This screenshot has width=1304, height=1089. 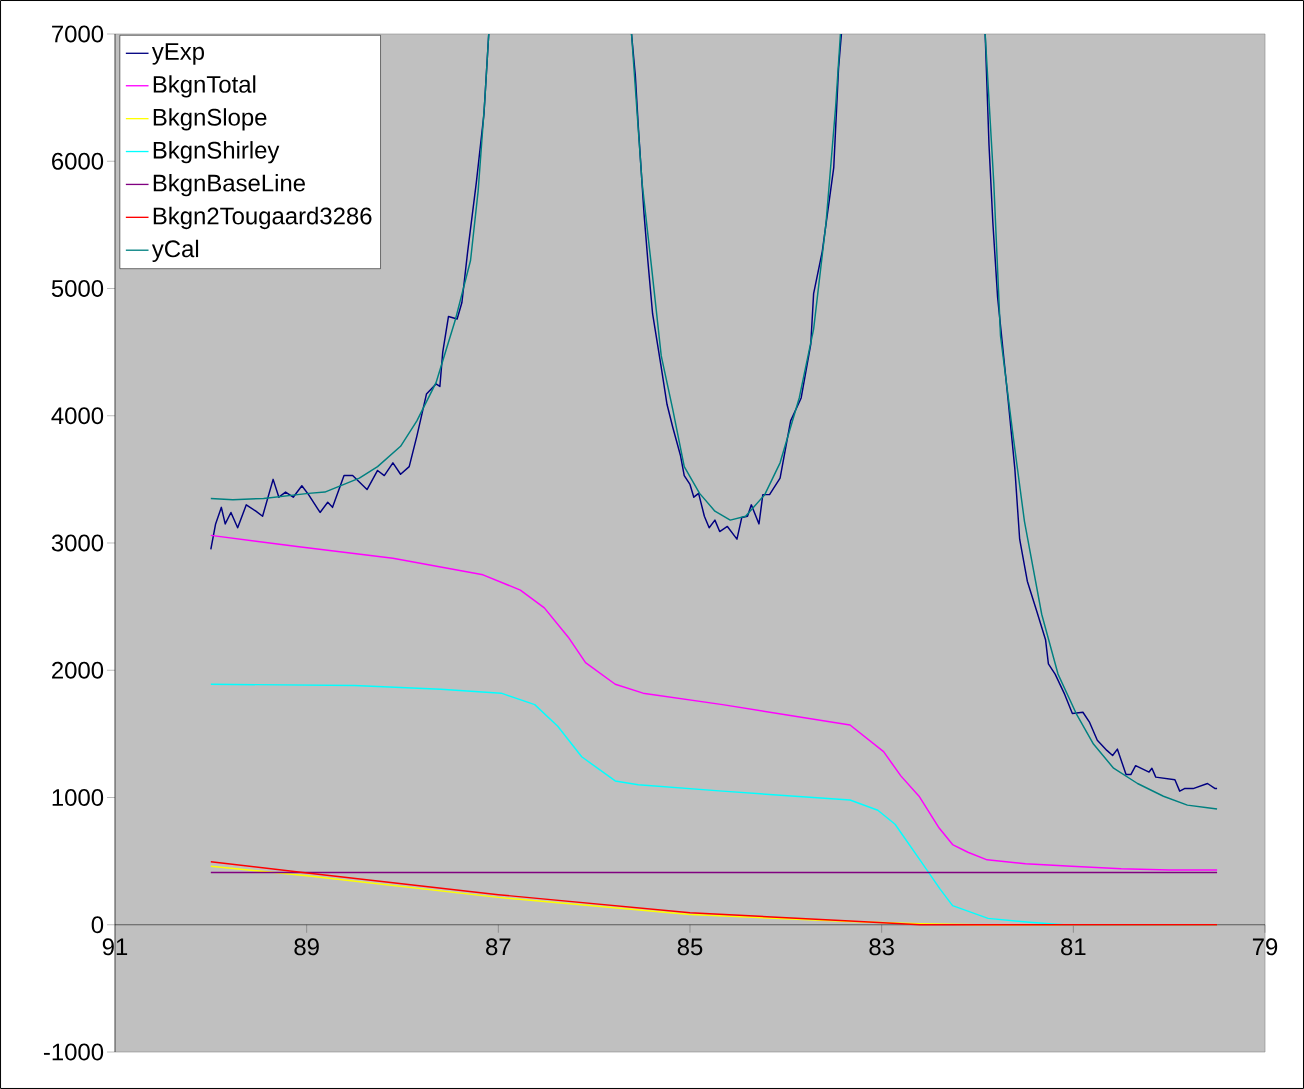 What do you see at coordinates (881, 947) in the screenshot?
I see `x-tick-label: 83` at bounding box center [881, 947].